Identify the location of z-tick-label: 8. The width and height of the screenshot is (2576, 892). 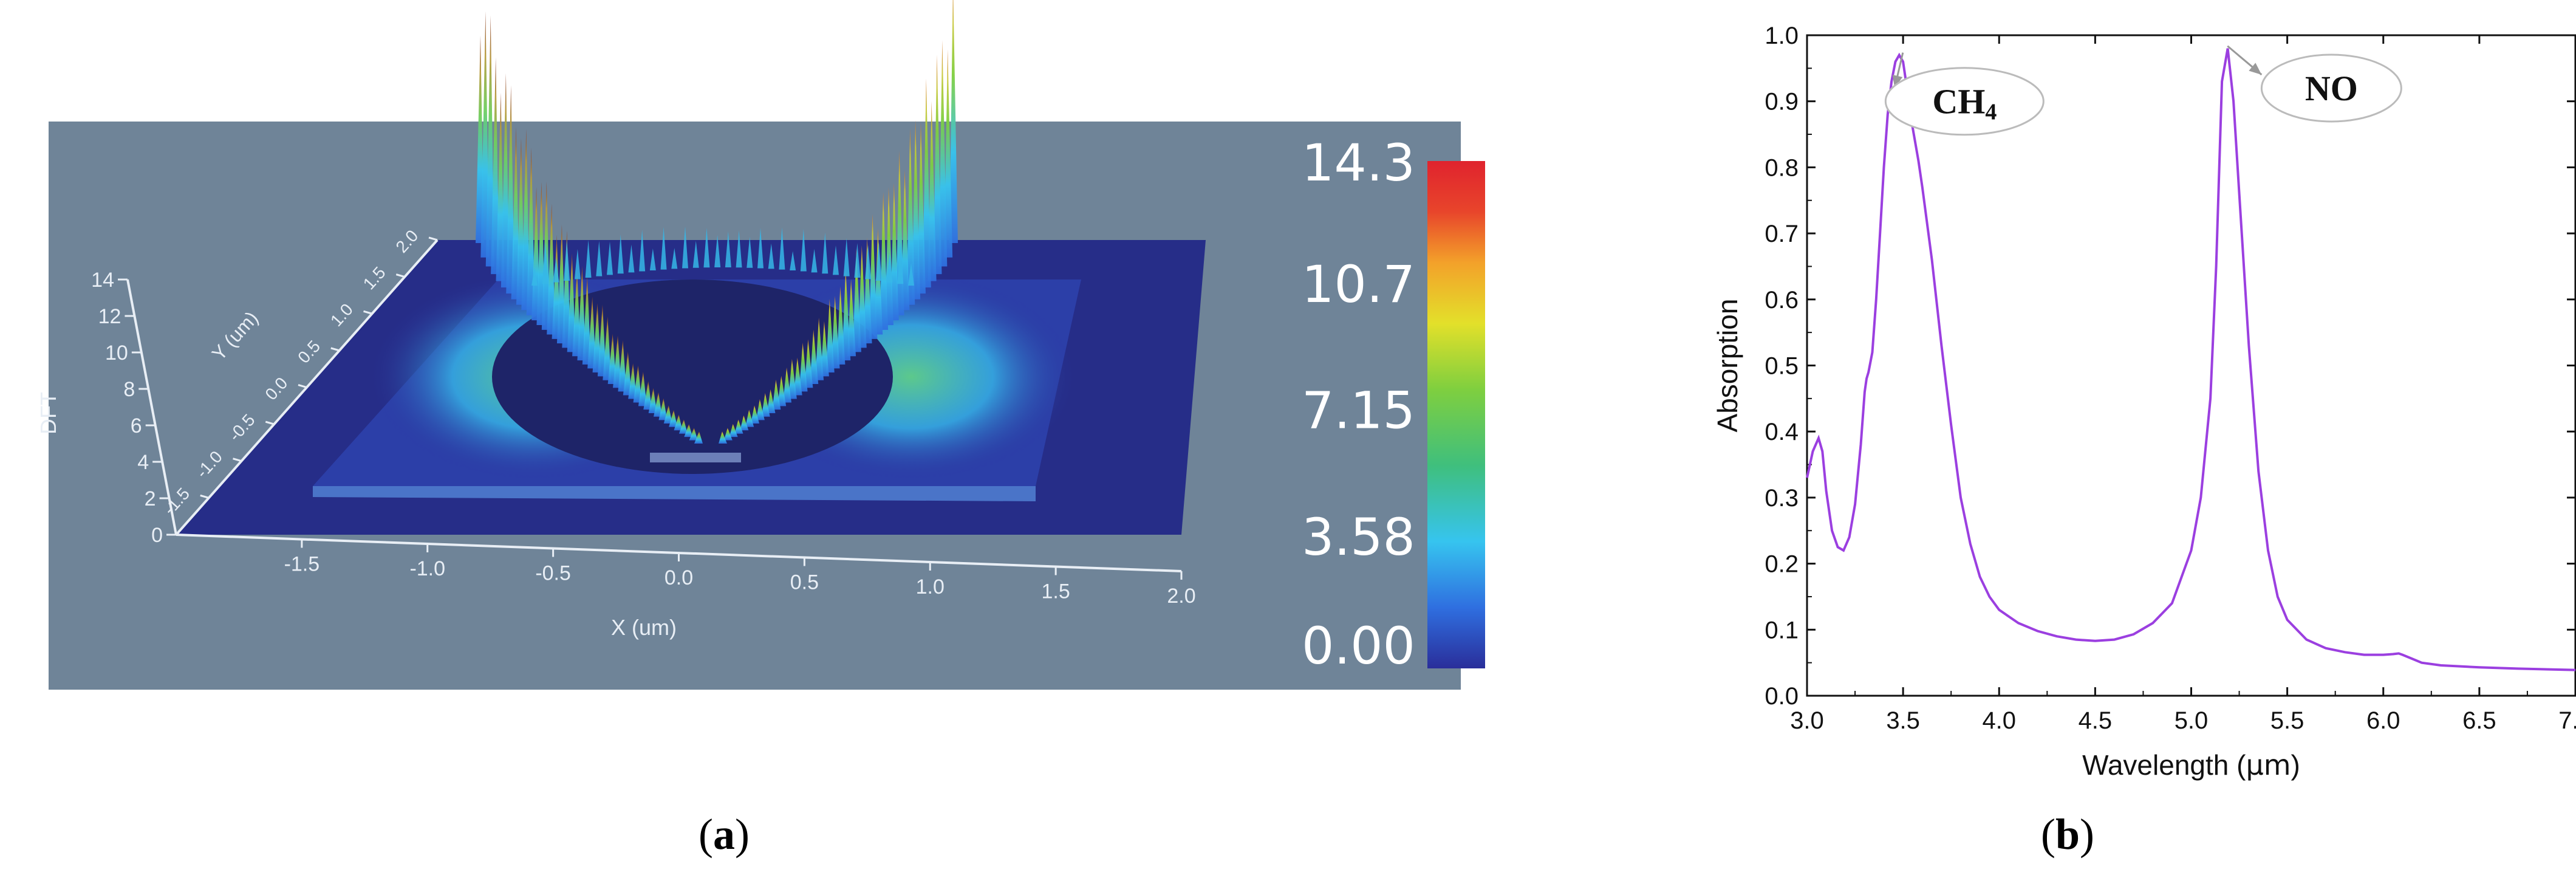
(129, 389).